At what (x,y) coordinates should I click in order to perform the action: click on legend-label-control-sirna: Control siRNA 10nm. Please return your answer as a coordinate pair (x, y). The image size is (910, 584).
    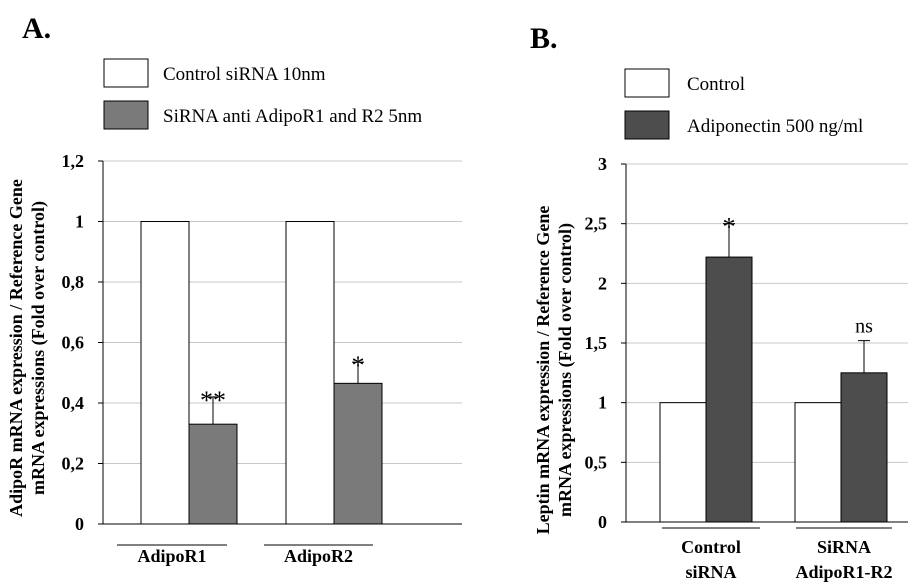
    Looking at the image, I should click on (244, 74).